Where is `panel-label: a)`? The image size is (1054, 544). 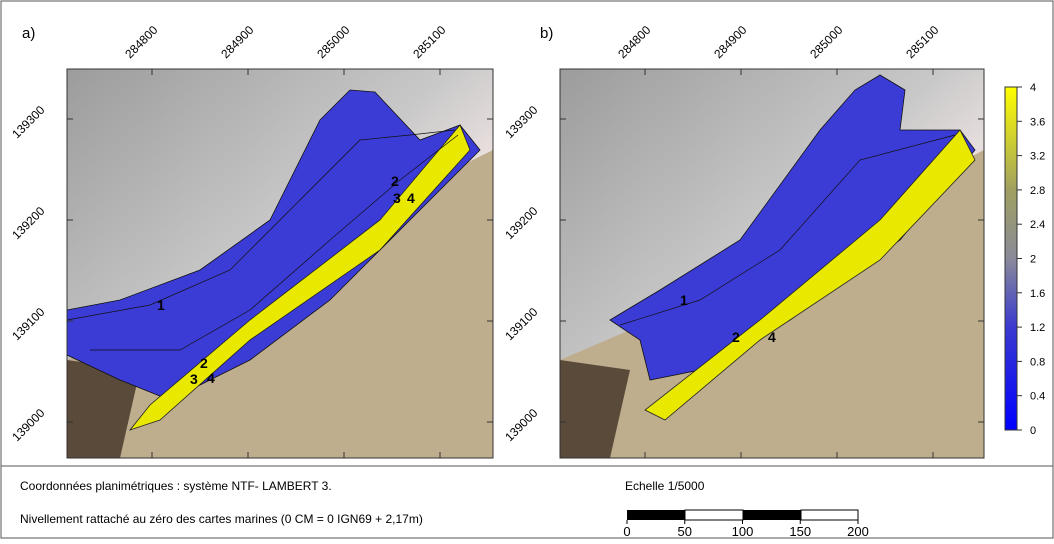 panel-label: a) is located at coordinates (28, 33).